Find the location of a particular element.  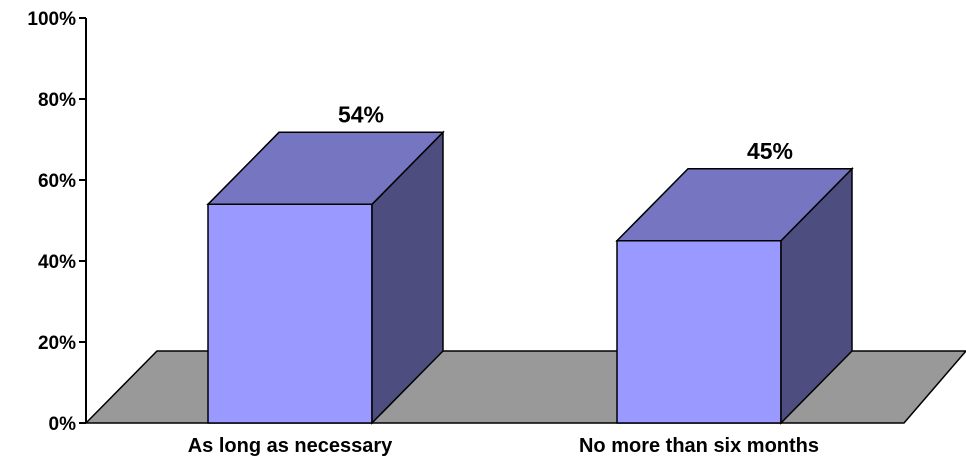

y-tick-label: 0% is located at coordinates (63, 424).